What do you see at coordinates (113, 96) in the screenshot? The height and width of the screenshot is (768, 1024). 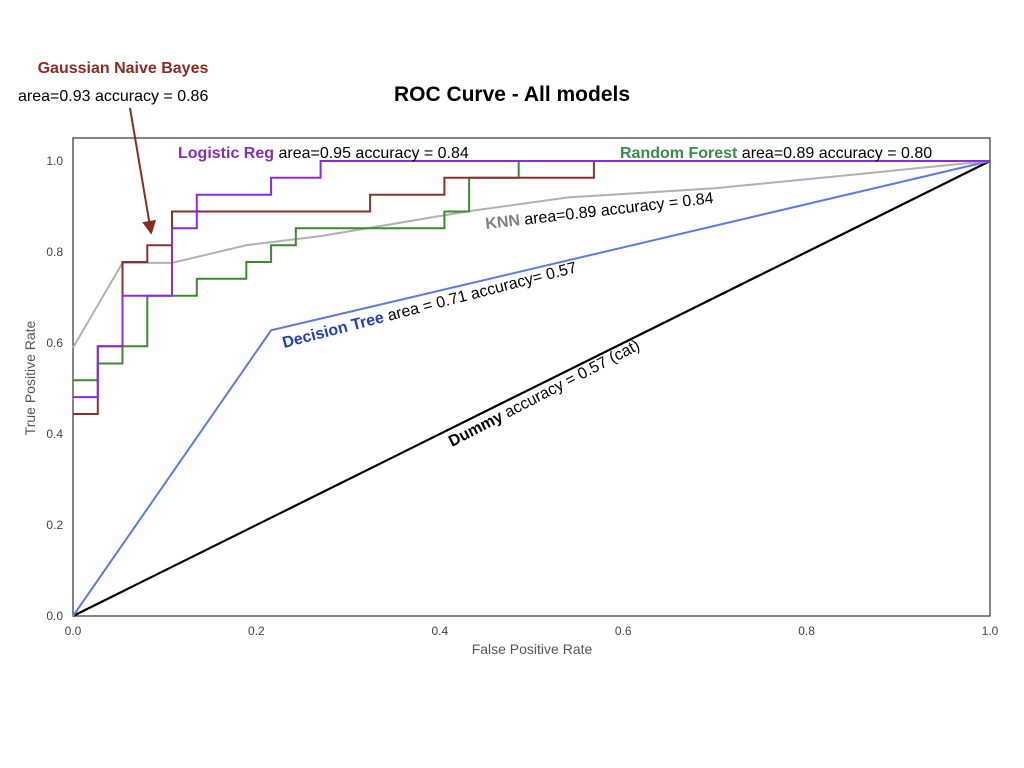 I see `gaussian-nb-detail: area=0.93 accuracy = 0.86` at bounding box center [113, 96].